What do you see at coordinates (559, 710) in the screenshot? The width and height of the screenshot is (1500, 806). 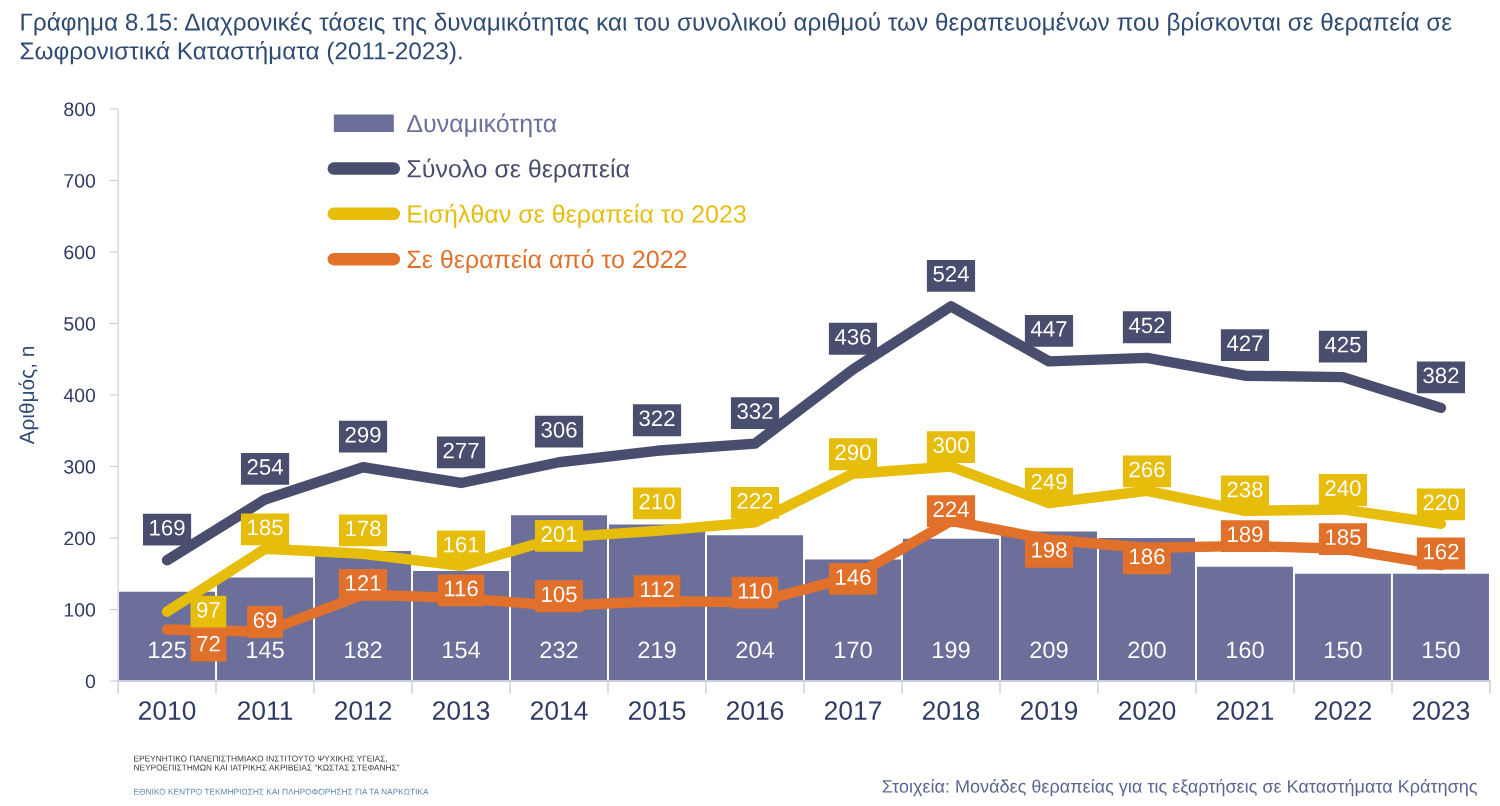 I see `x-tick-label: 2014` at bounding box center [559, 710].